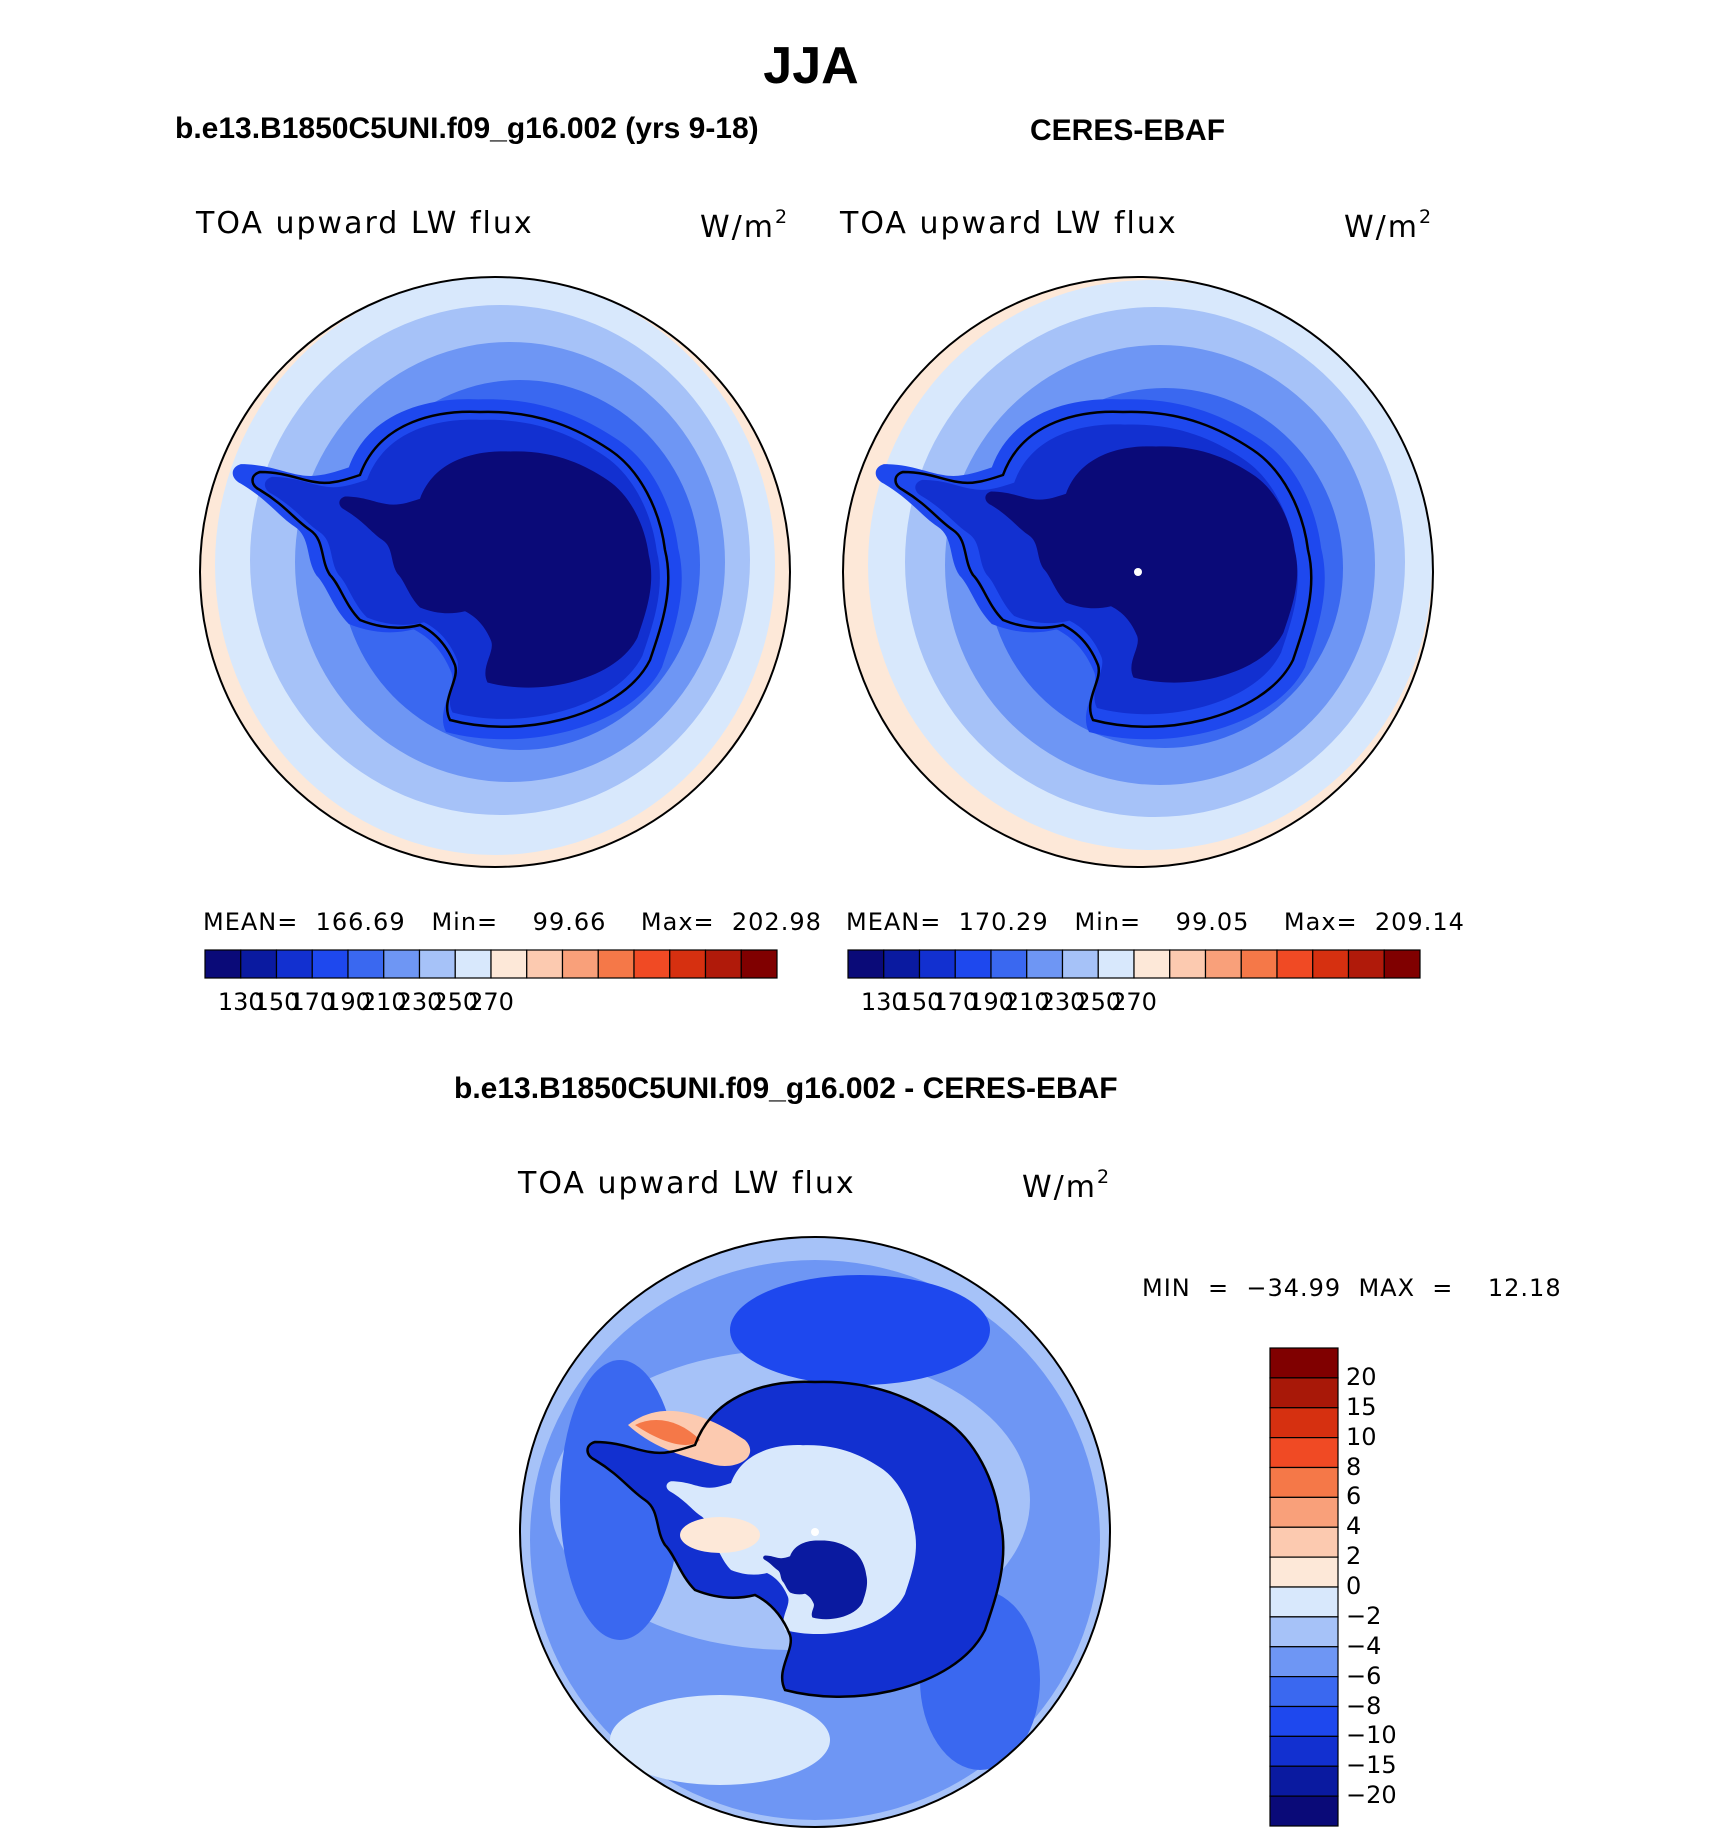 Image resolution: width=1710 pixels, height=1840 pixels. Describe the element at coordinates (1361, 1376) in the screenshot. I see `diff-colorbar-tick-label: 20` at that location.